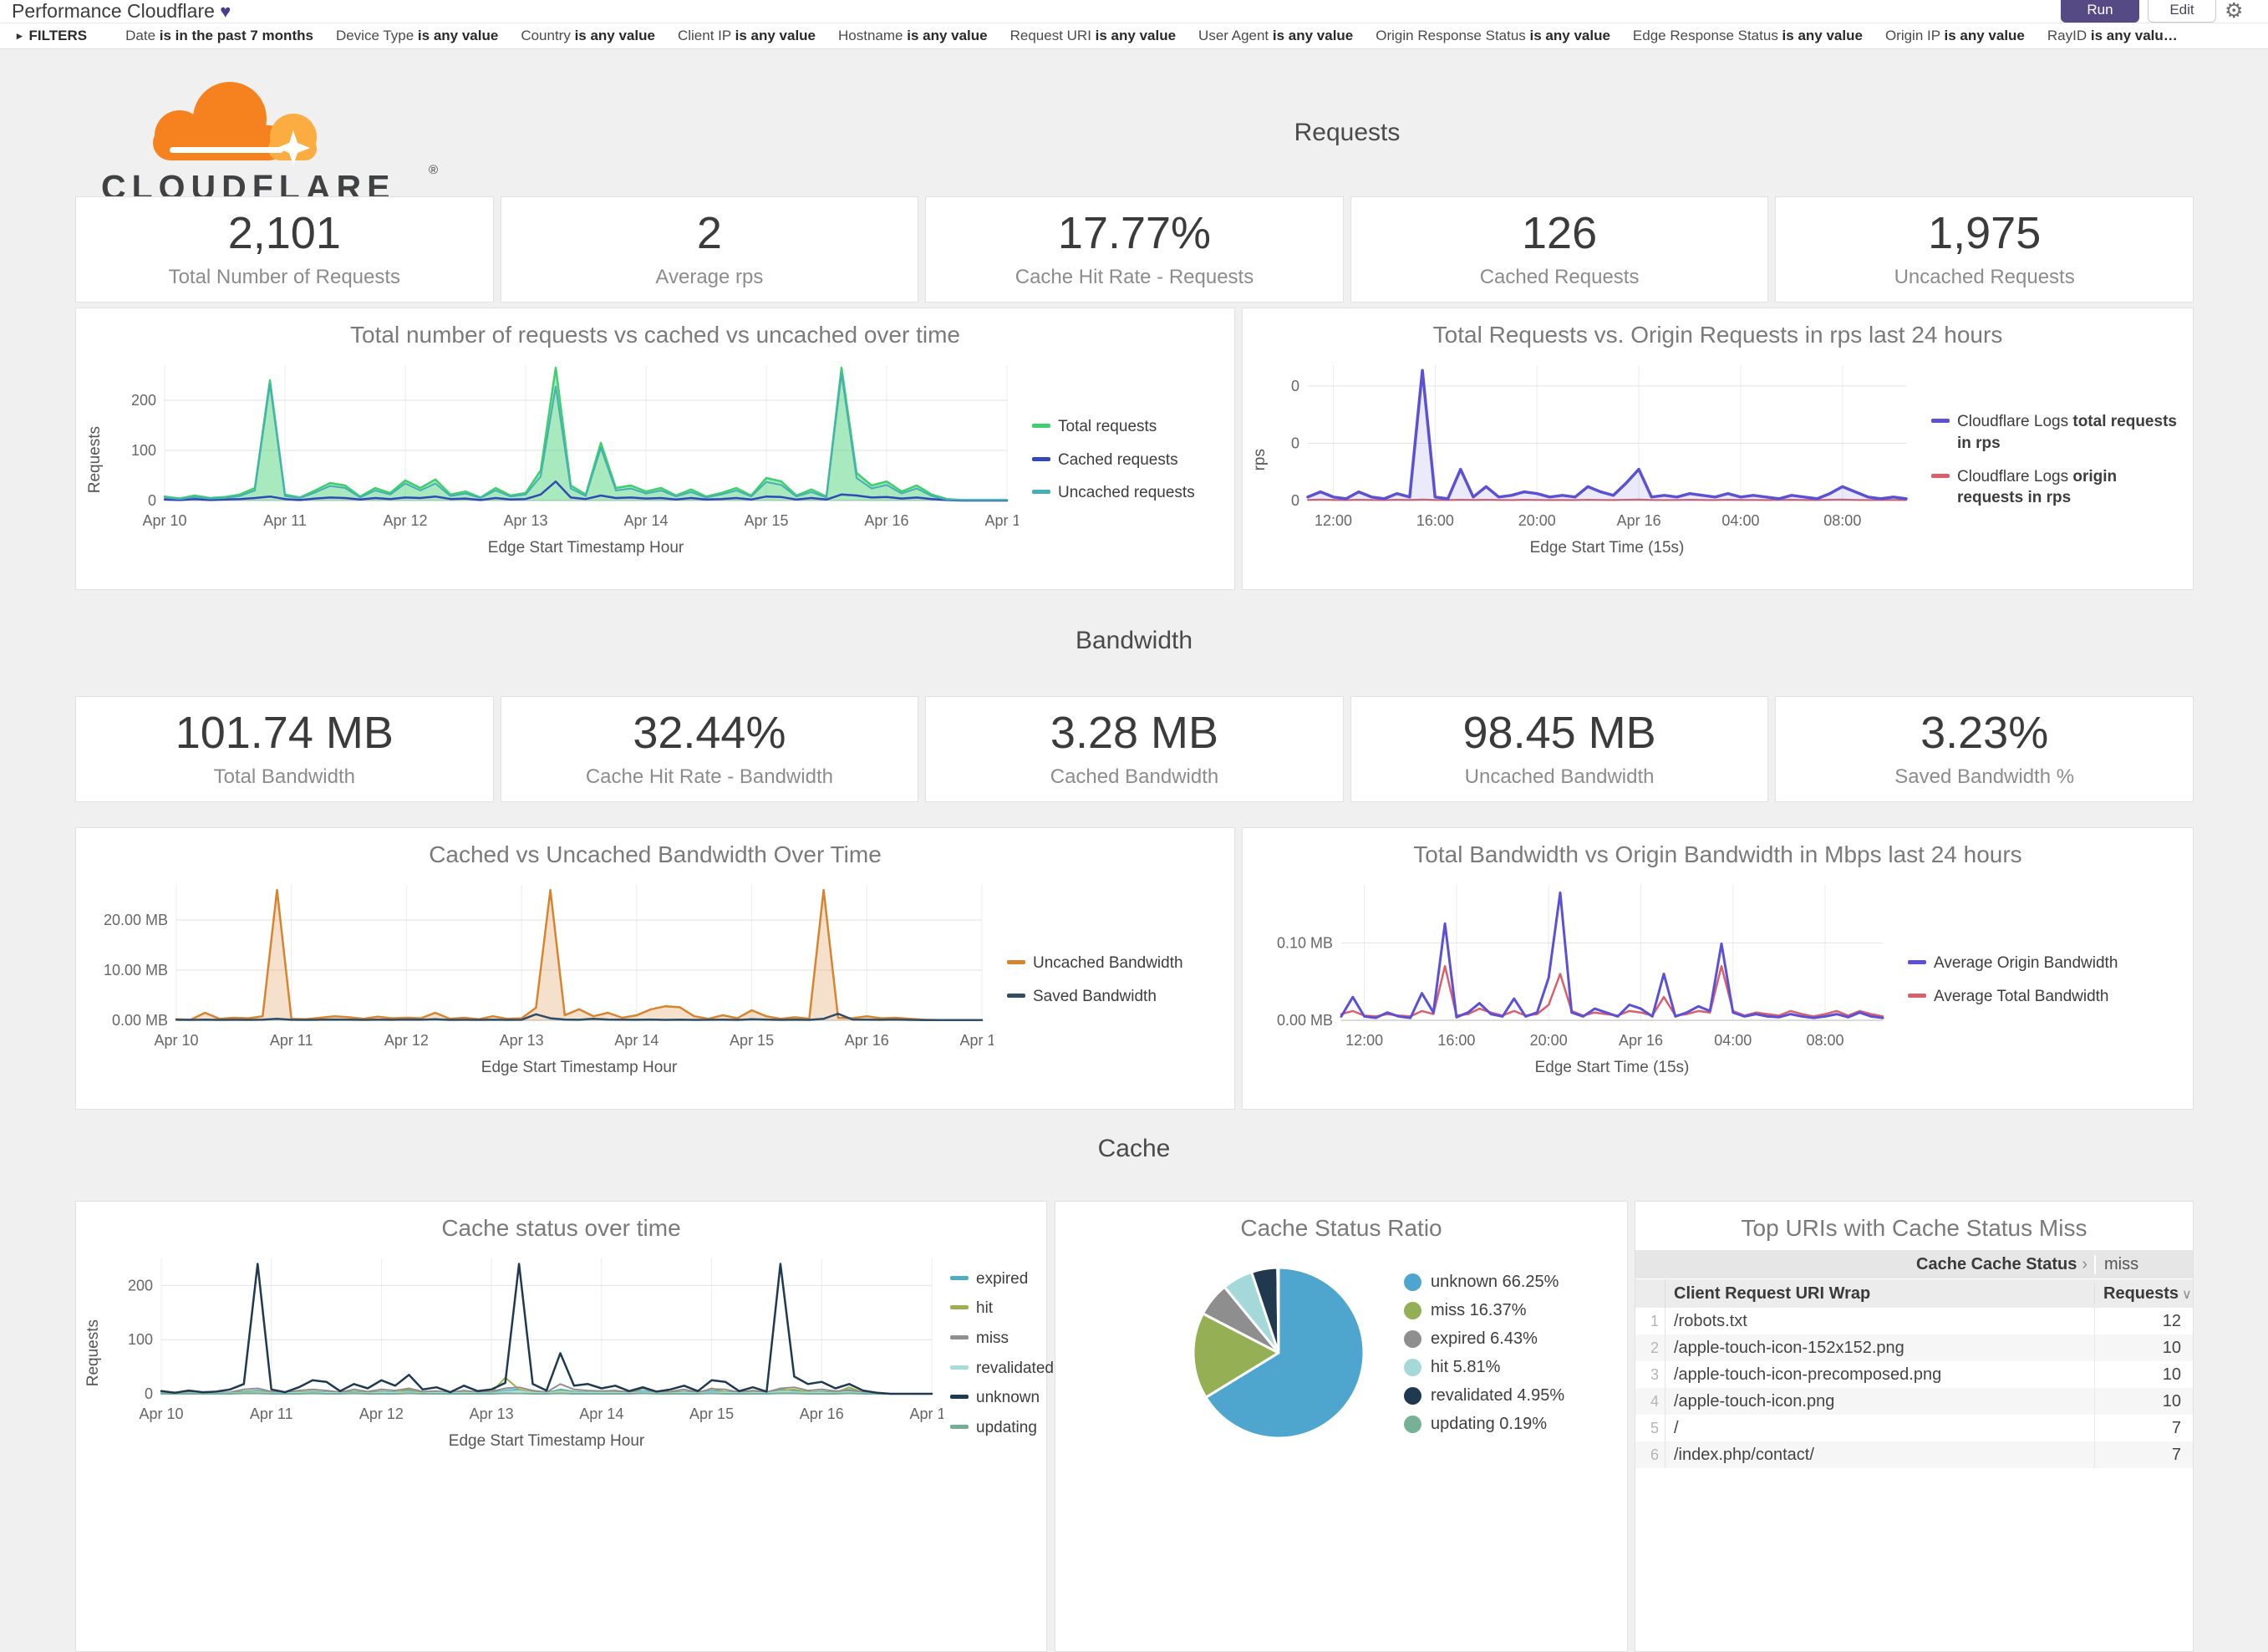 The width and height of the screenshot is (2268, 1652). Describe the element at coordinates (219, 35) in the screenshot. I see `filter-item: Date is in the past 7 months` at that location.